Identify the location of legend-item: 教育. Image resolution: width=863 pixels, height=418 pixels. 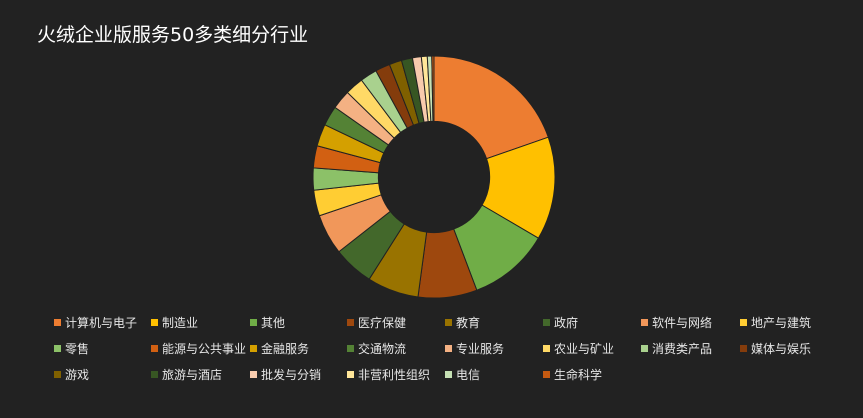
(462, 322).